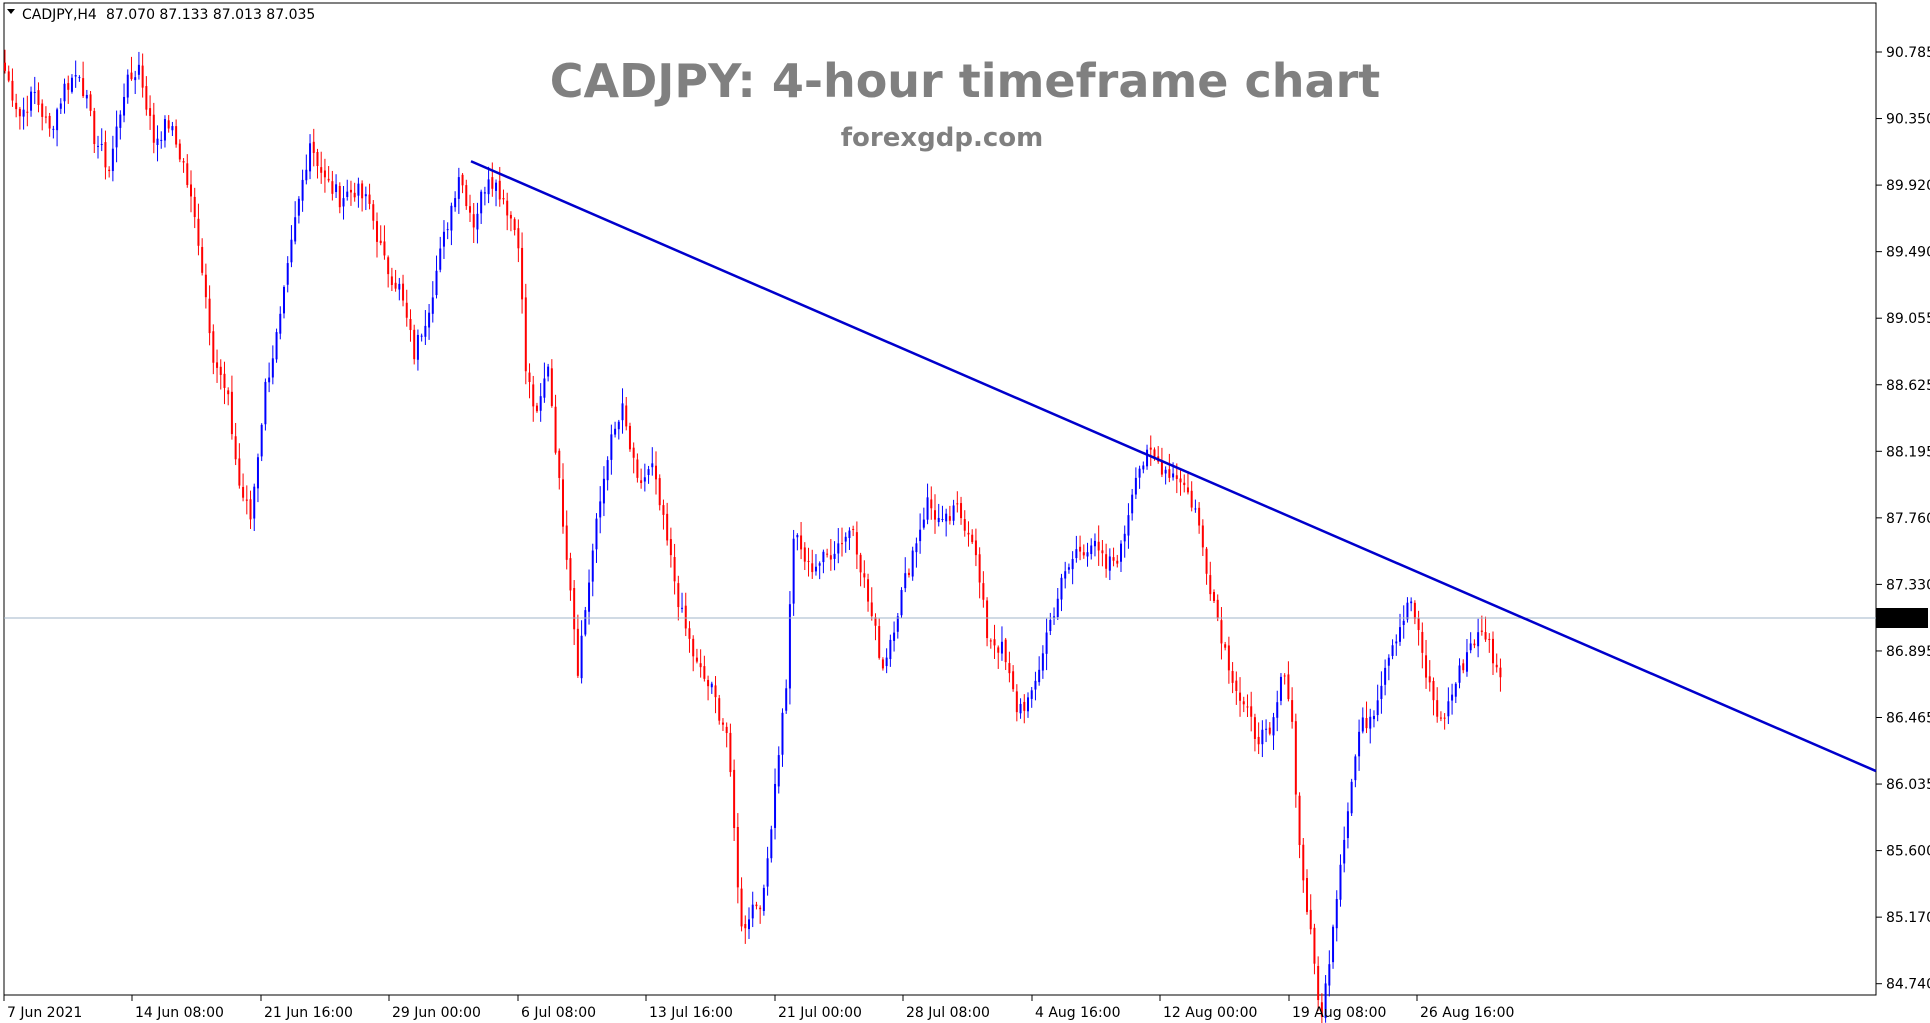 The width and height of the screenshot is (1930, 1023). I want to click on symbol-menu-arrow-icon, so click(11, 11).